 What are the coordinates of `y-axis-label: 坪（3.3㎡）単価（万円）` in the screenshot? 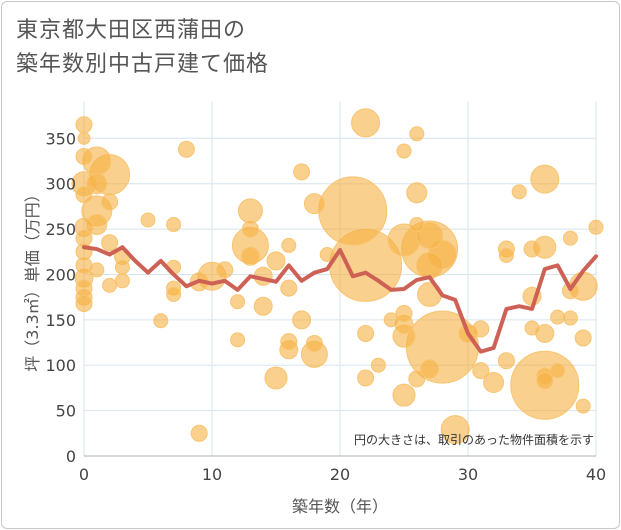 It's located at (32, 278).